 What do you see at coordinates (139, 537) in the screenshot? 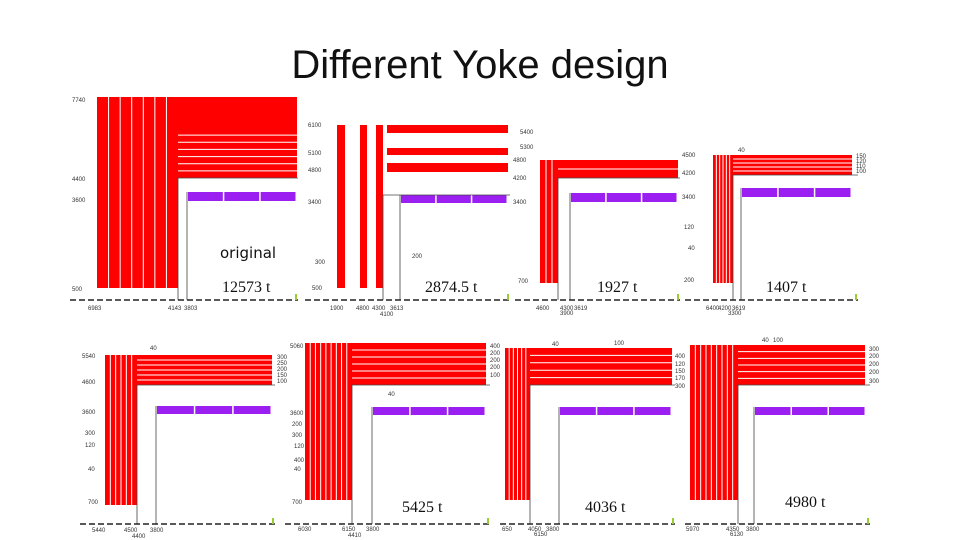
I see `dimension-label: 4400` at bounding box center [139, 537].